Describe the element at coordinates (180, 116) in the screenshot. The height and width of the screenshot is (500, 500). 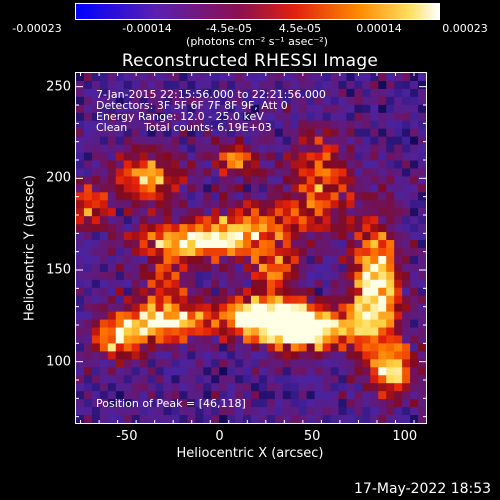
I see `energy-range-annotation: Energy Range: 12.0 - 25.0 keV` at that location.